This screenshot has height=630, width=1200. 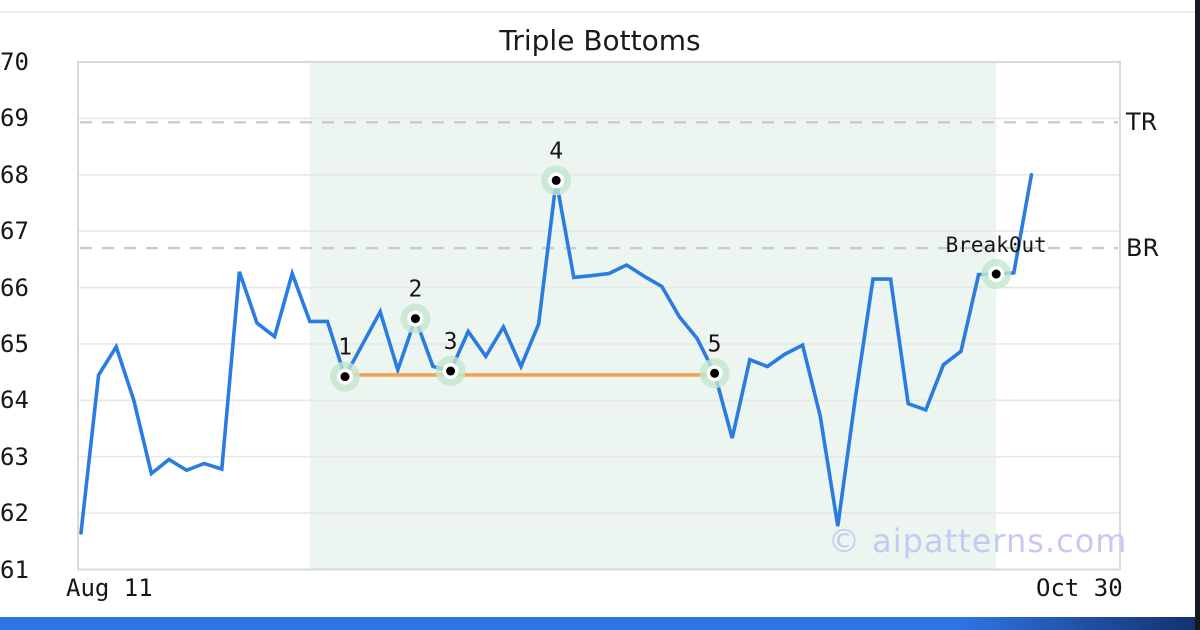 I want to click on top-border, so click(x=600, y=12).